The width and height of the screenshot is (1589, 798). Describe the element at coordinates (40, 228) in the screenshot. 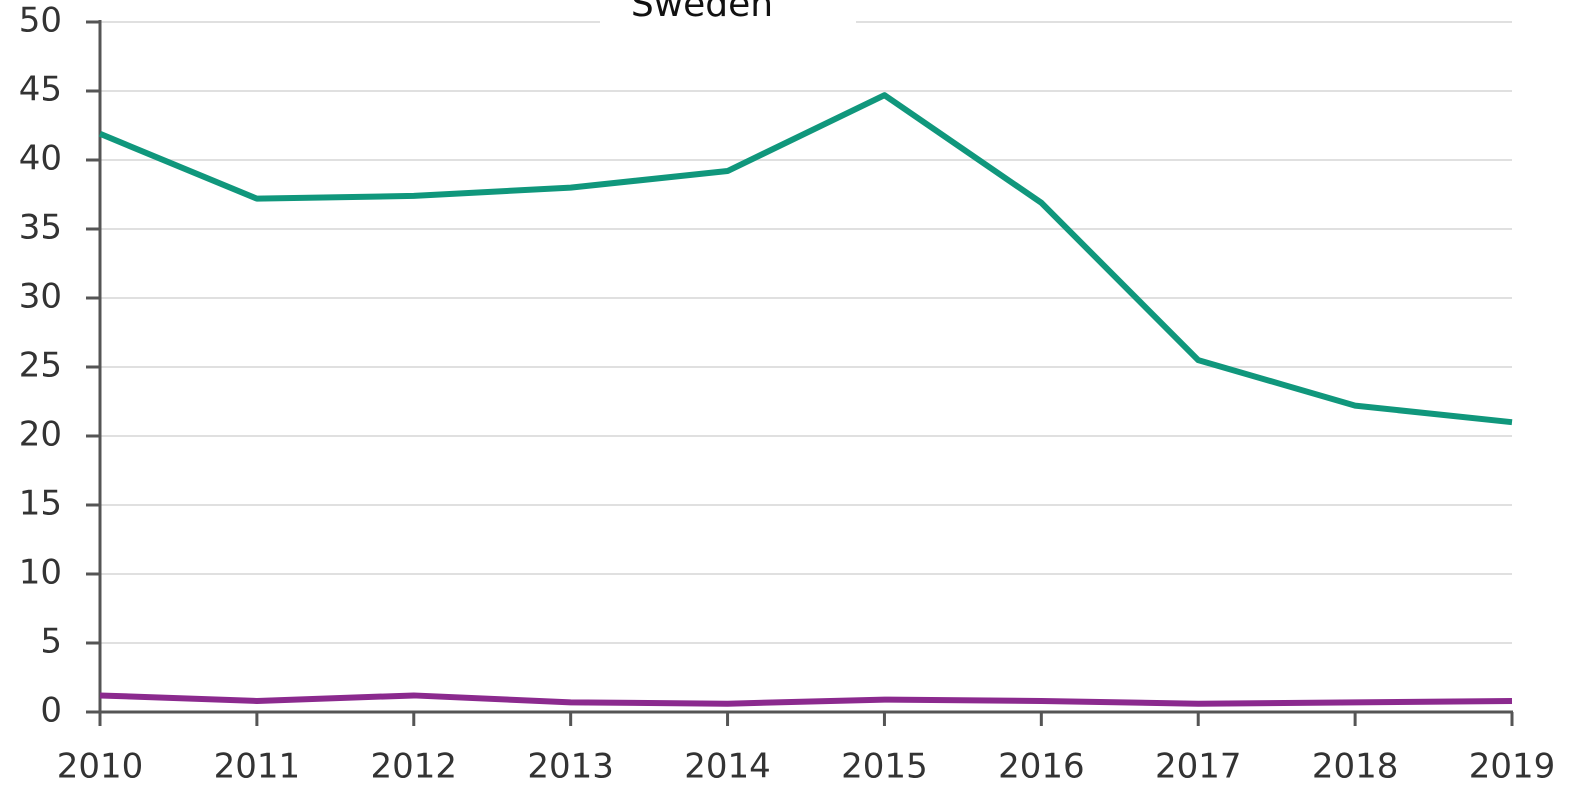

I see `y-tick-label: 35` at that location.